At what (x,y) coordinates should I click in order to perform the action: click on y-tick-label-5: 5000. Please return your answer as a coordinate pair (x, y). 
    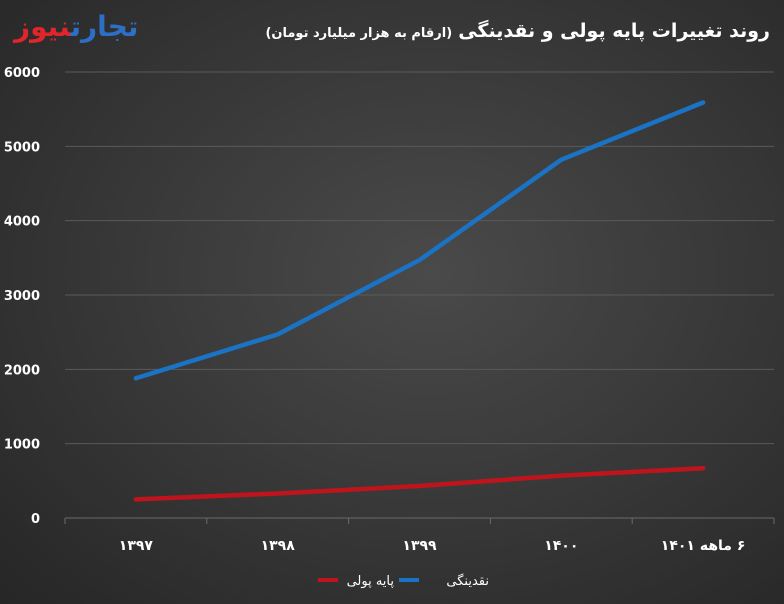
    Looking at the image, I should click on (22, 147).